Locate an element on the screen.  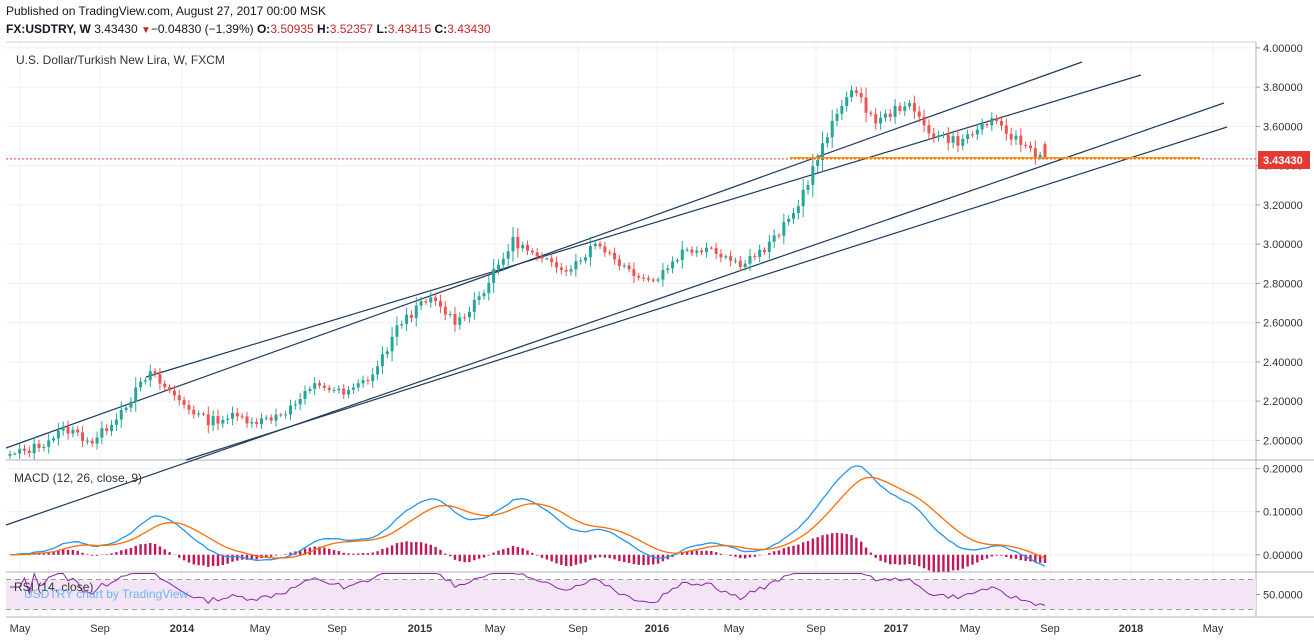
rsi-band is located at coordinates (631, 594).